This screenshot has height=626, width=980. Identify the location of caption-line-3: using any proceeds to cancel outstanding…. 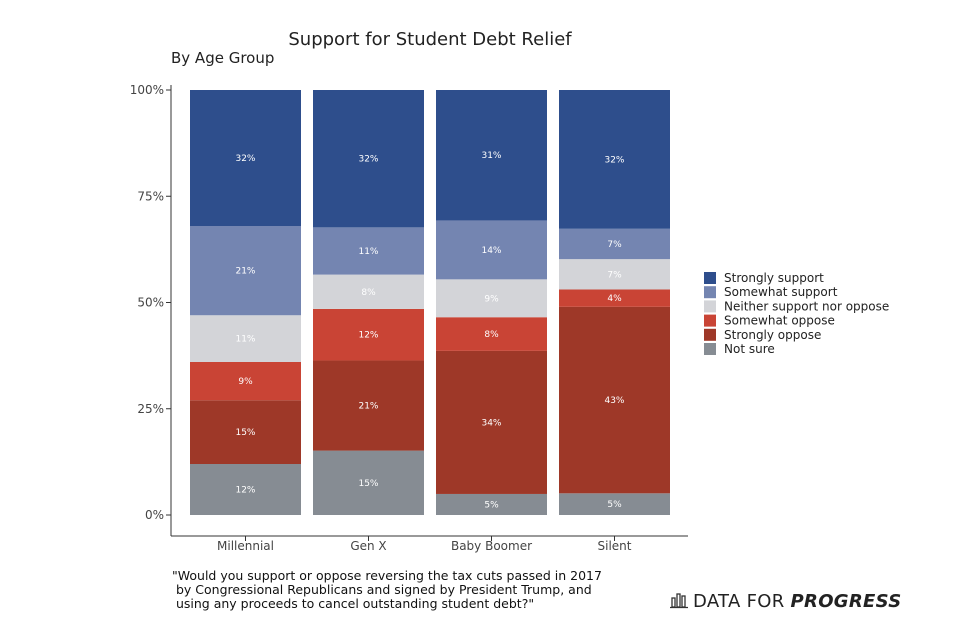
(353, 603).